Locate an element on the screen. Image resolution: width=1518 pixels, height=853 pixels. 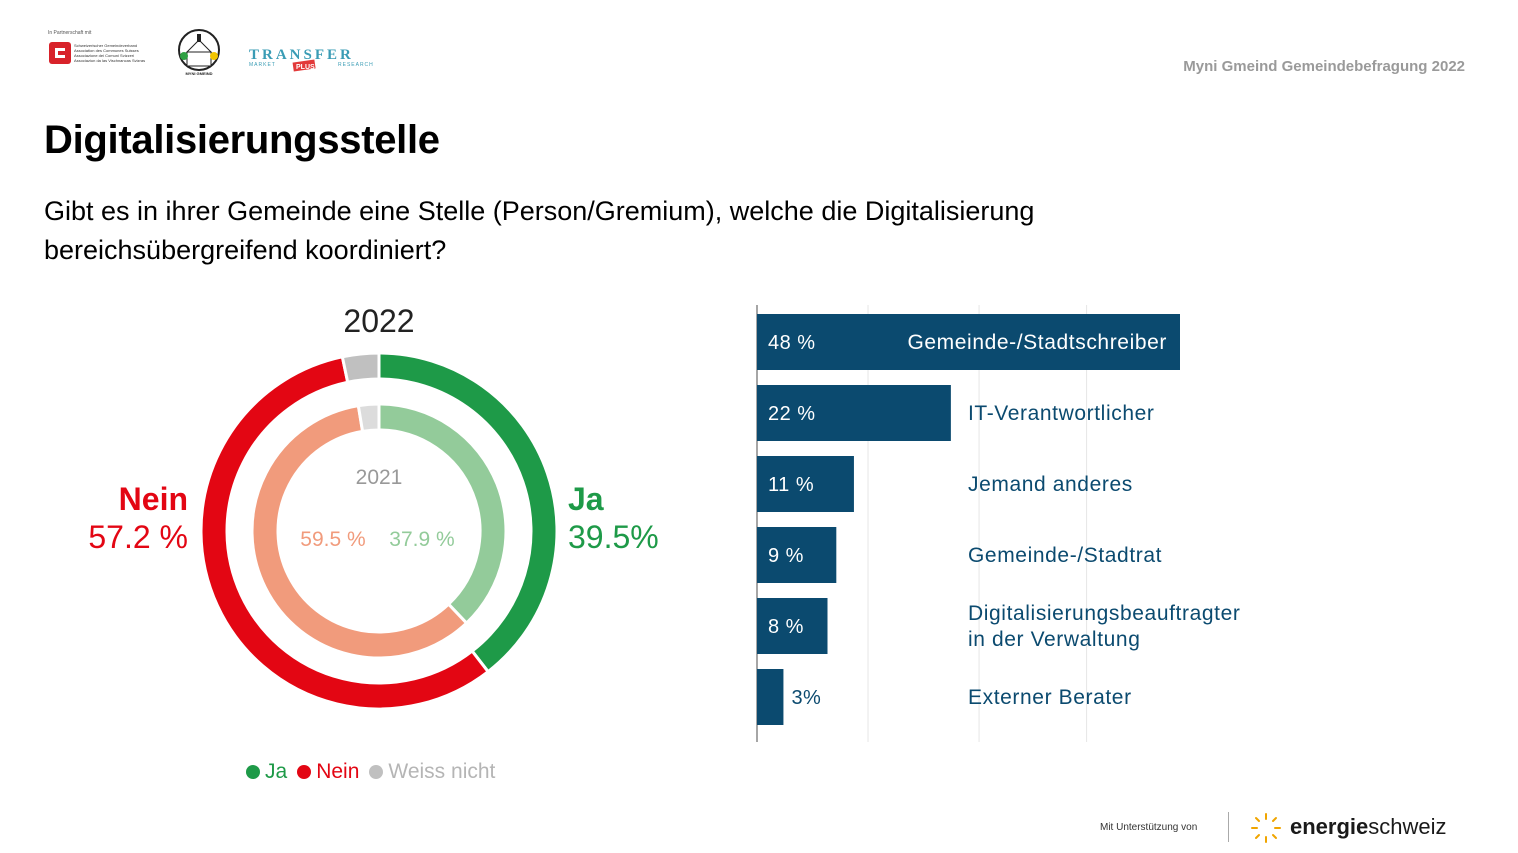
bar-category-label: Externer Berater is located at coordinates (1050, 697).